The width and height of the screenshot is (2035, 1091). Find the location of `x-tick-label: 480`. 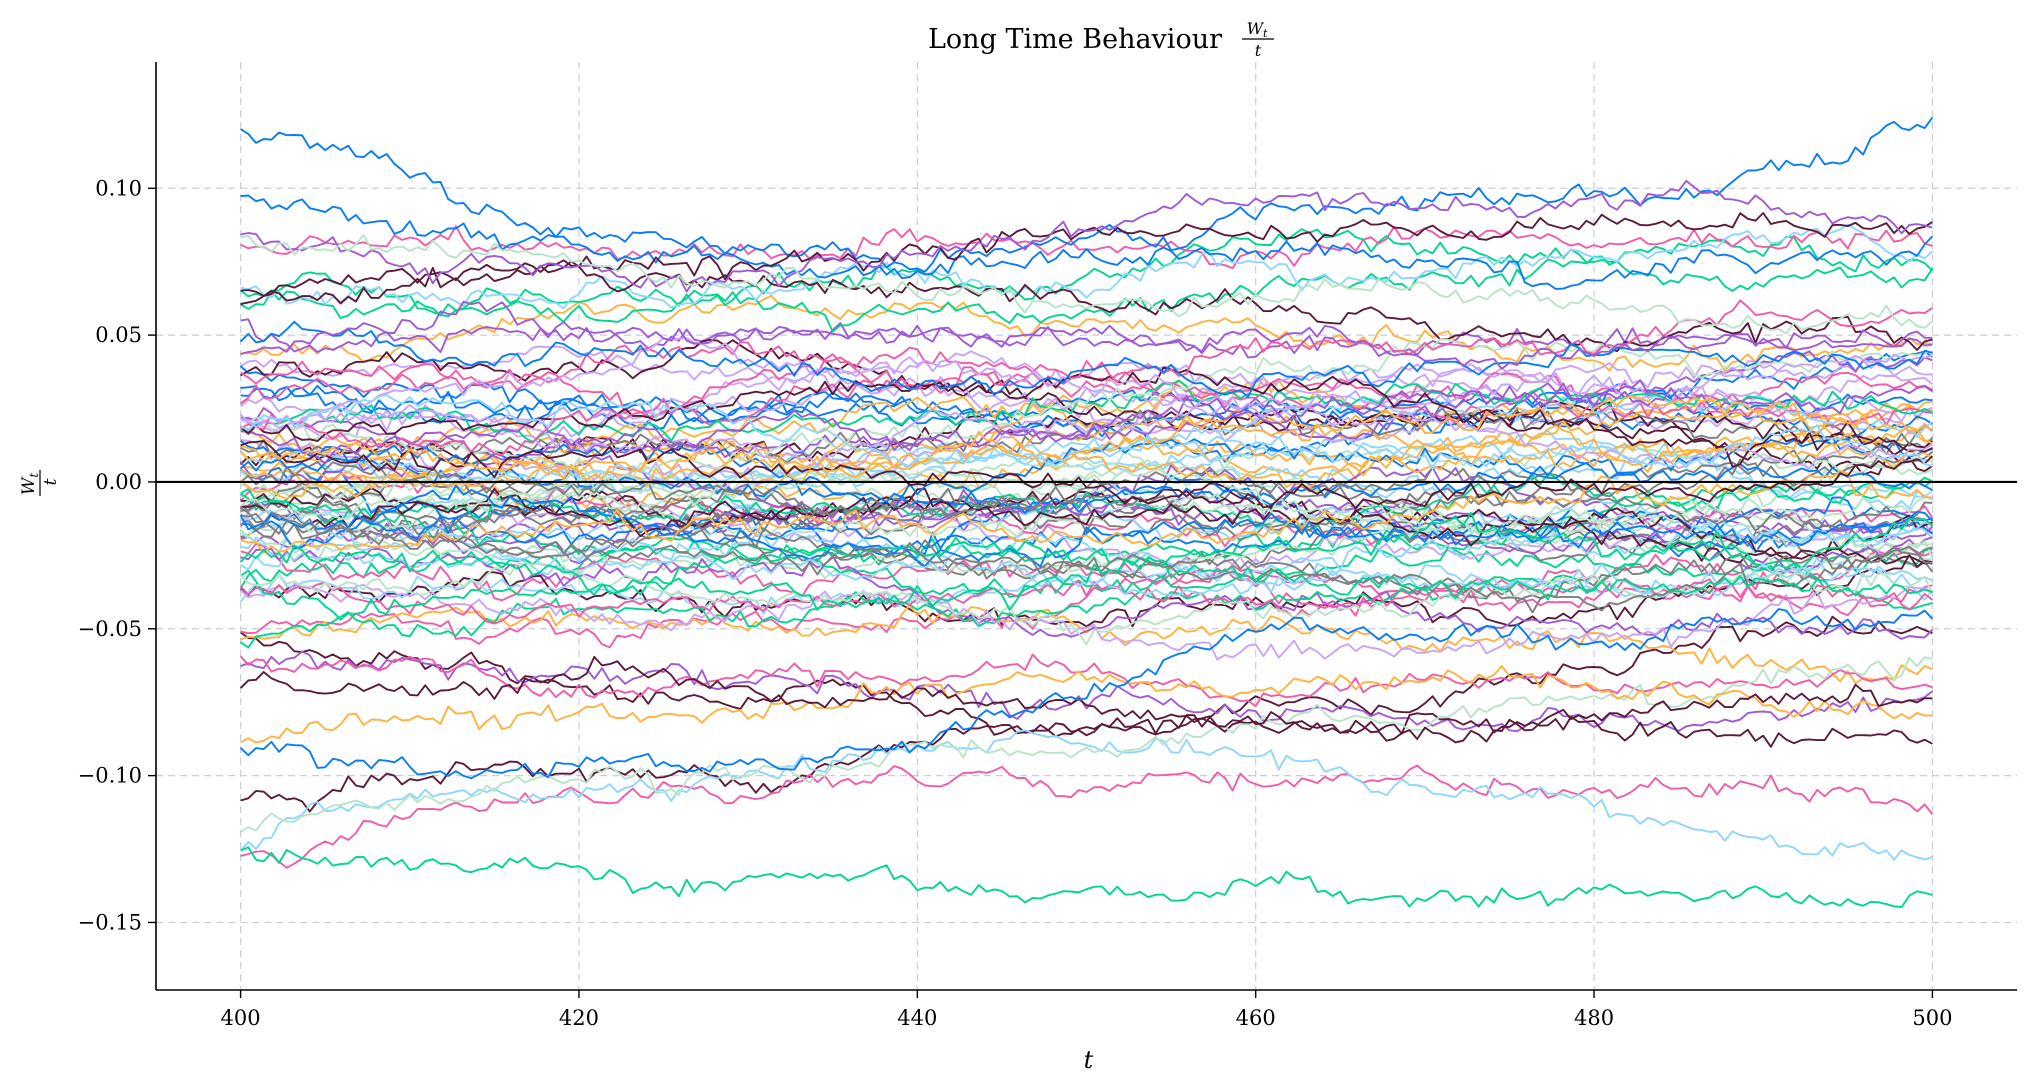

x-tick-label: 480 is located at coordinates (1594, 1018).